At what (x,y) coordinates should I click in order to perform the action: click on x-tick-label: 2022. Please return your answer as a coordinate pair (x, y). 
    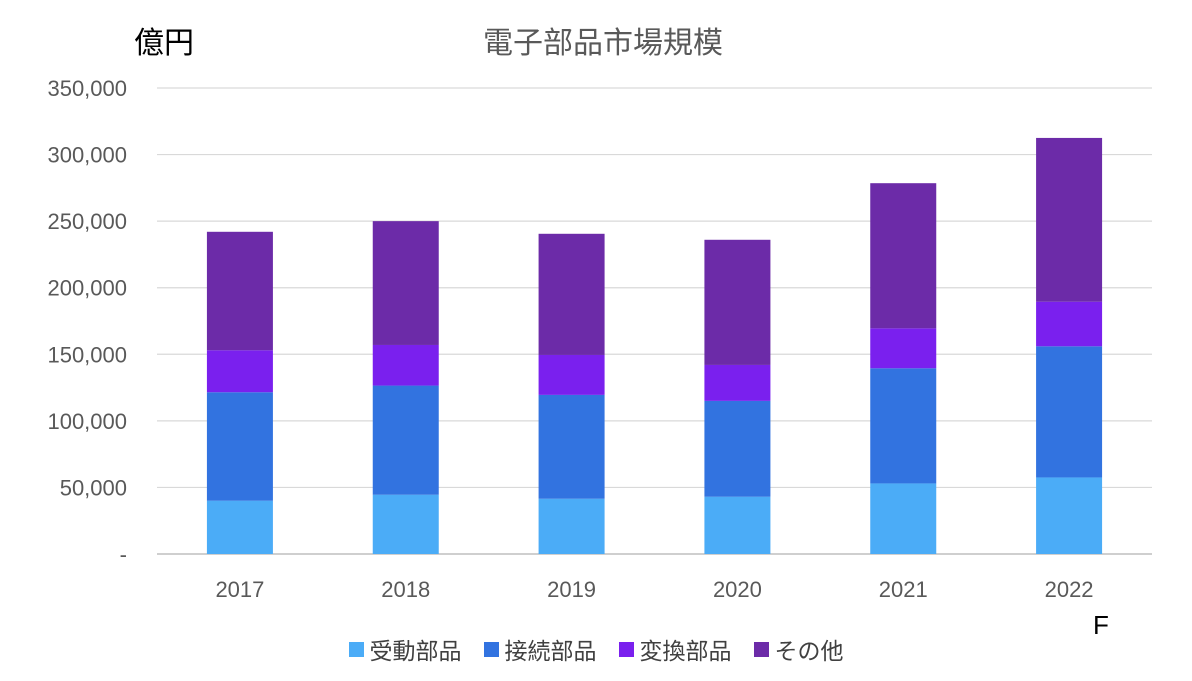
    Looking at the image, I should click on (1069, 589).